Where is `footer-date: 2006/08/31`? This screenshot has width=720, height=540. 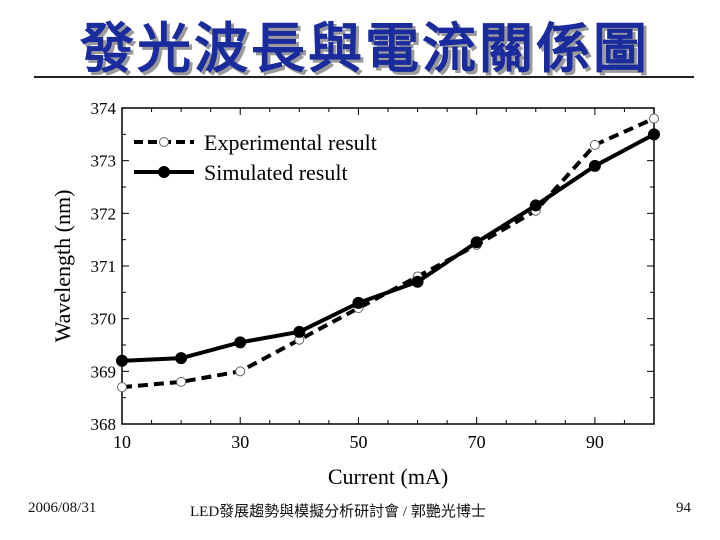 footer-date: 2006/08/31 is located at coordinates (62, 508).